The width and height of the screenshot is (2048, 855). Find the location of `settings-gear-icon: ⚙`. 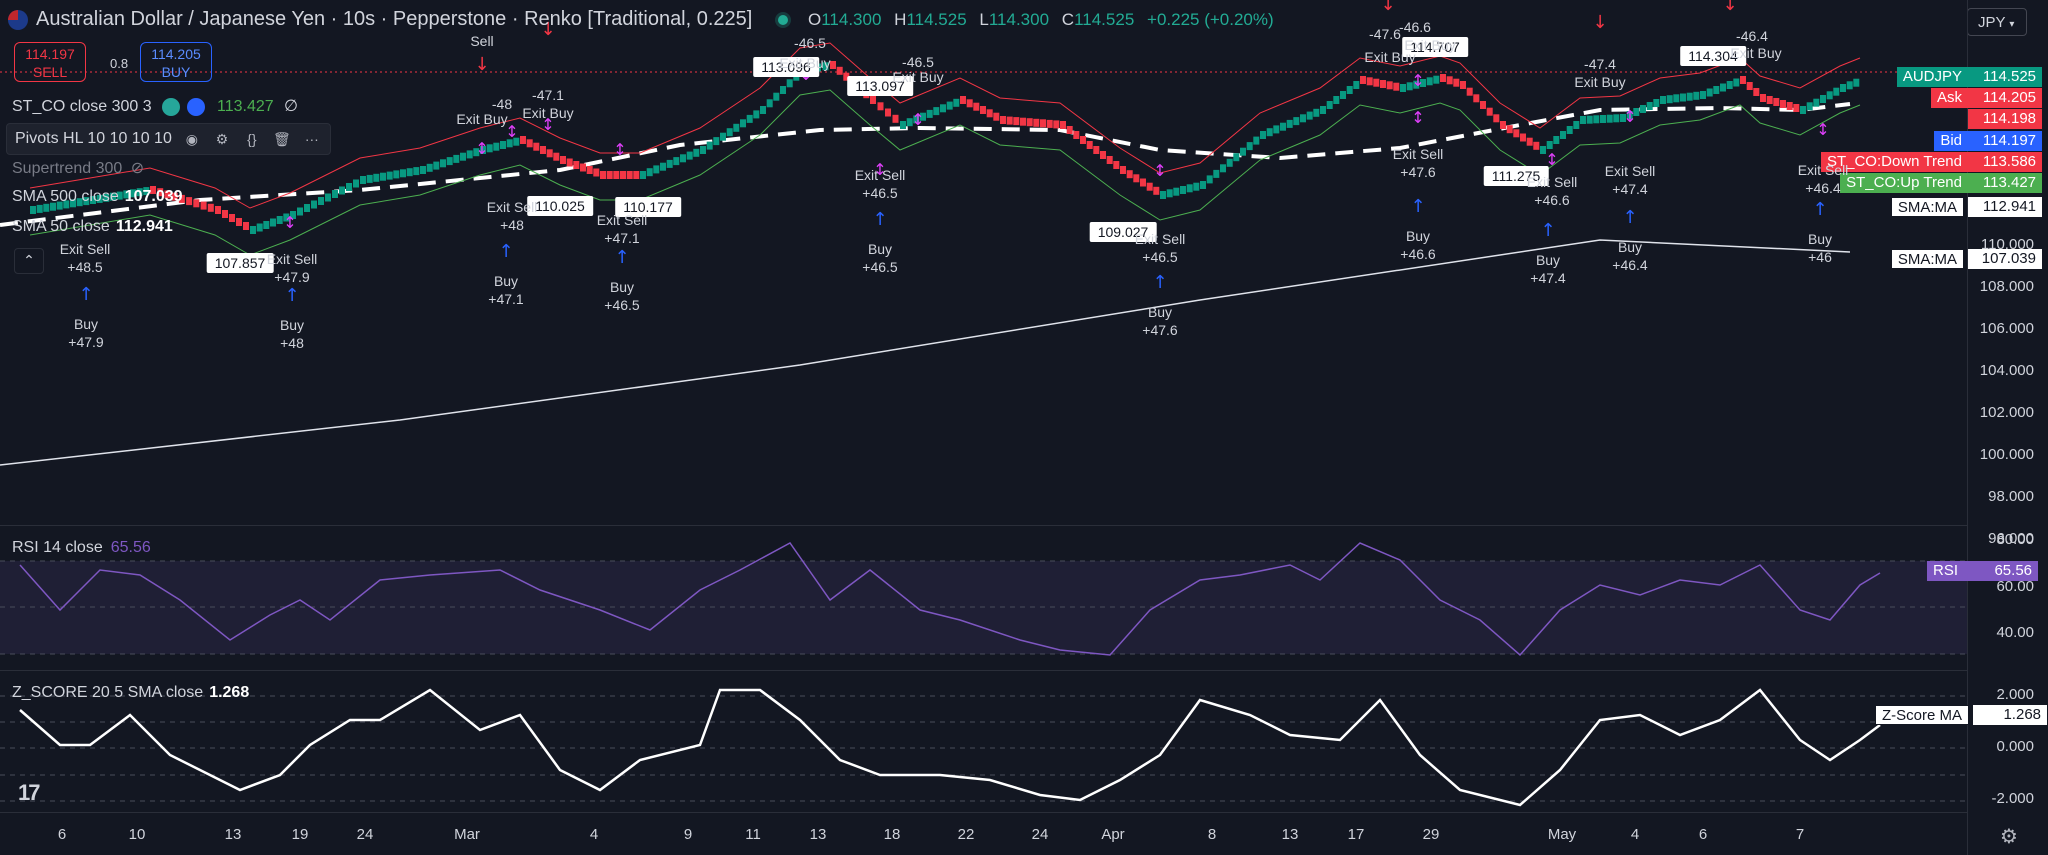

settings-gear-icon: ⚙ is located at coordinates (2009, 837).